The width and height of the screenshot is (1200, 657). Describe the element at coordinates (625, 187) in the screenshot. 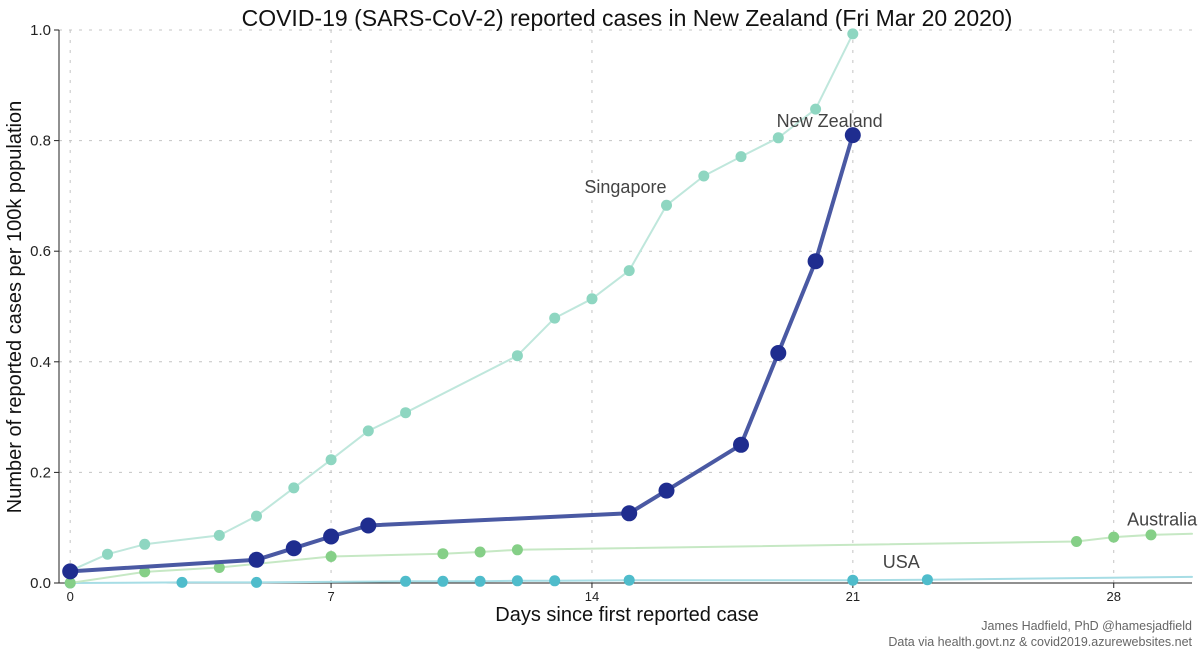

I see `series-label-singapore: Singapore` at that location.